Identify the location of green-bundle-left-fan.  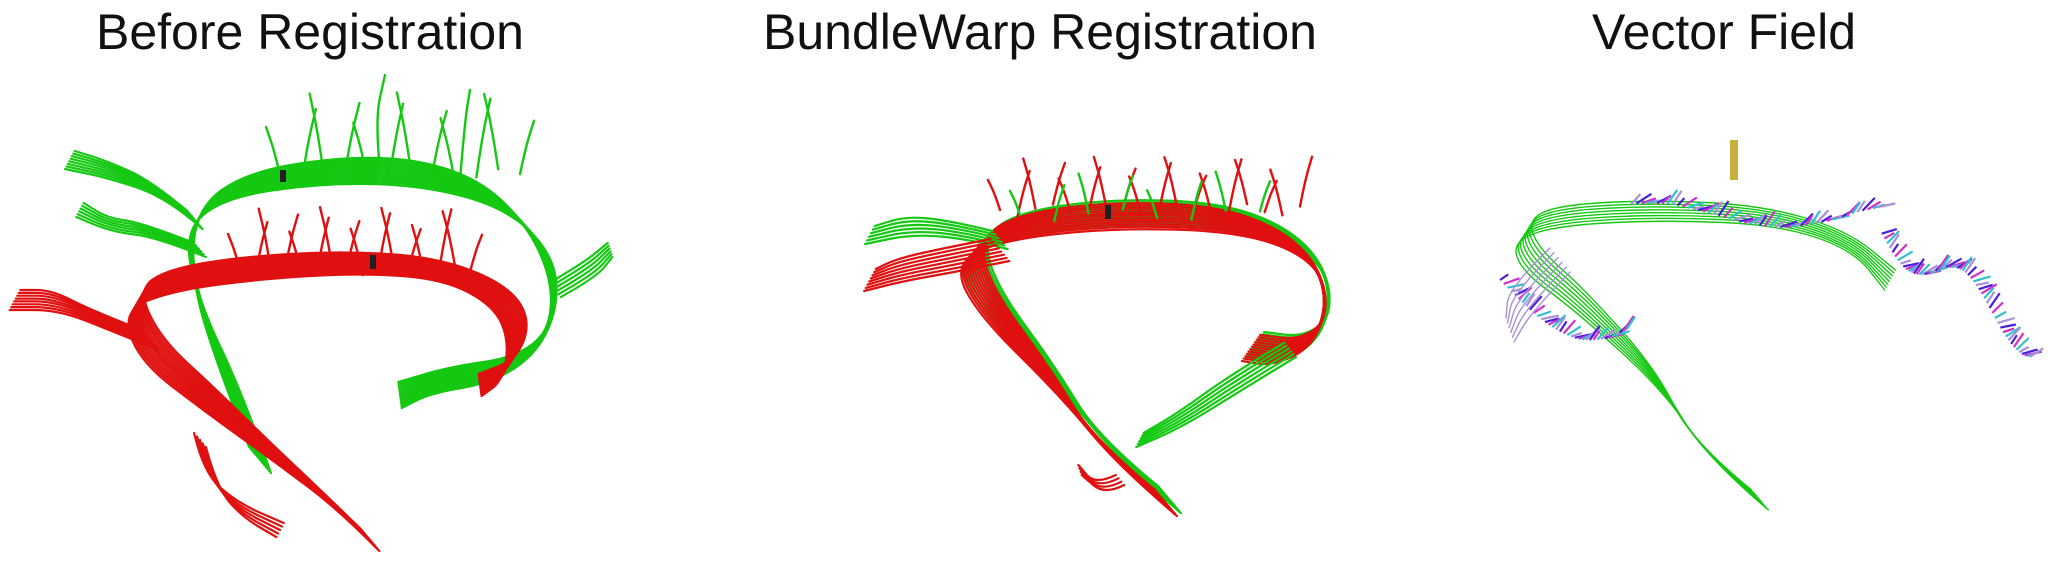
(134, 190).